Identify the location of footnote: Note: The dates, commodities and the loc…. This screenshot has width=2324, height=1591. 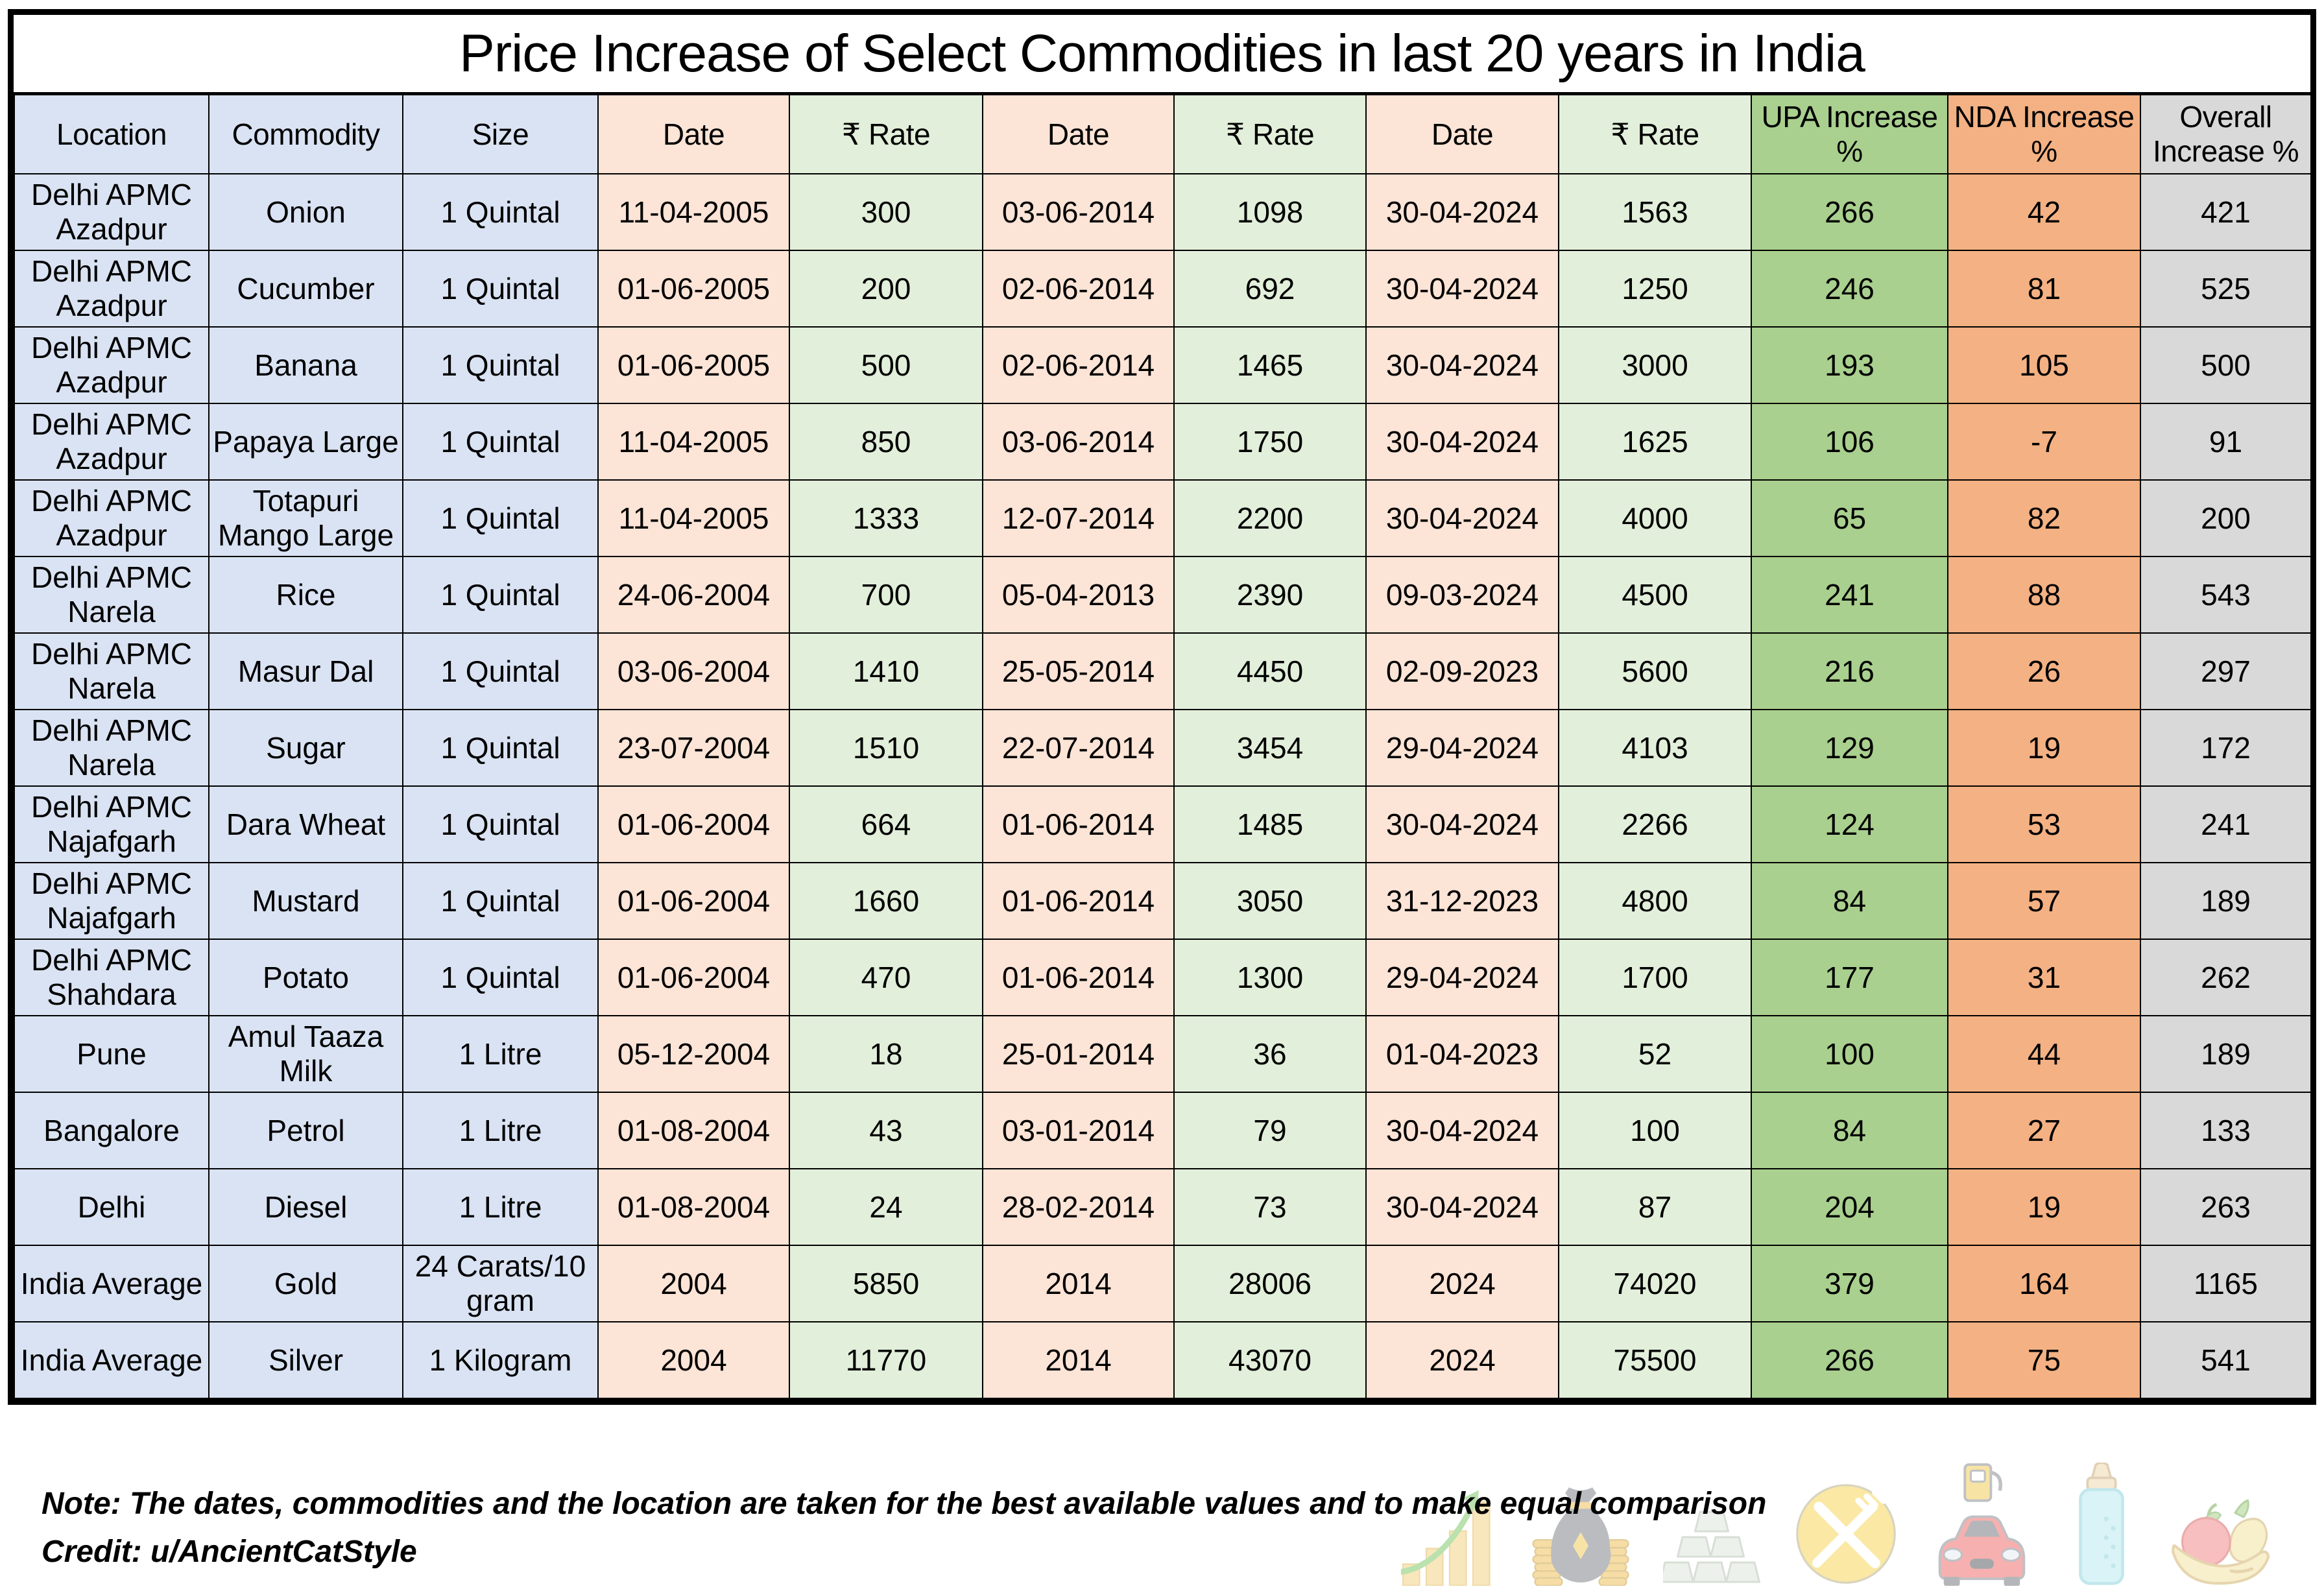
(904, 1528).